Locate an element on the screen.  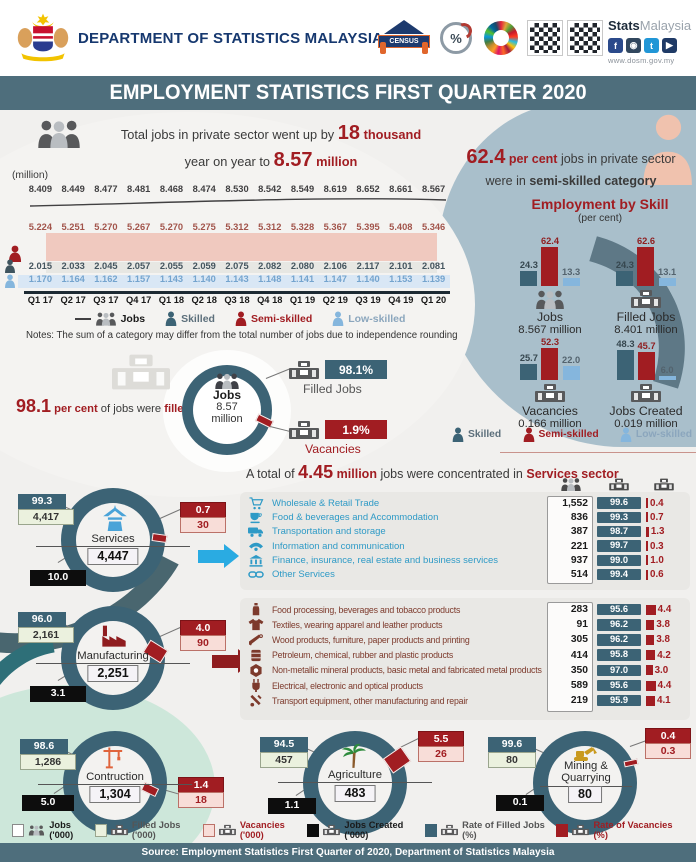
semi-skilled-value: 5.408 is located at coordinates (401, 227).